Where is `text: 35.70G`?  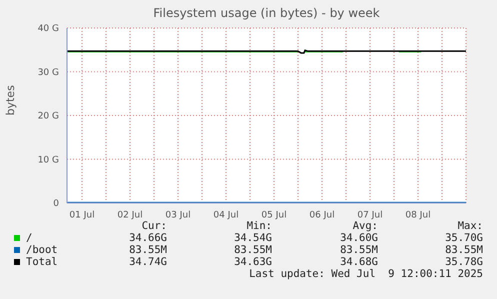
text: 35.70G is located at coordinates (464, 238).